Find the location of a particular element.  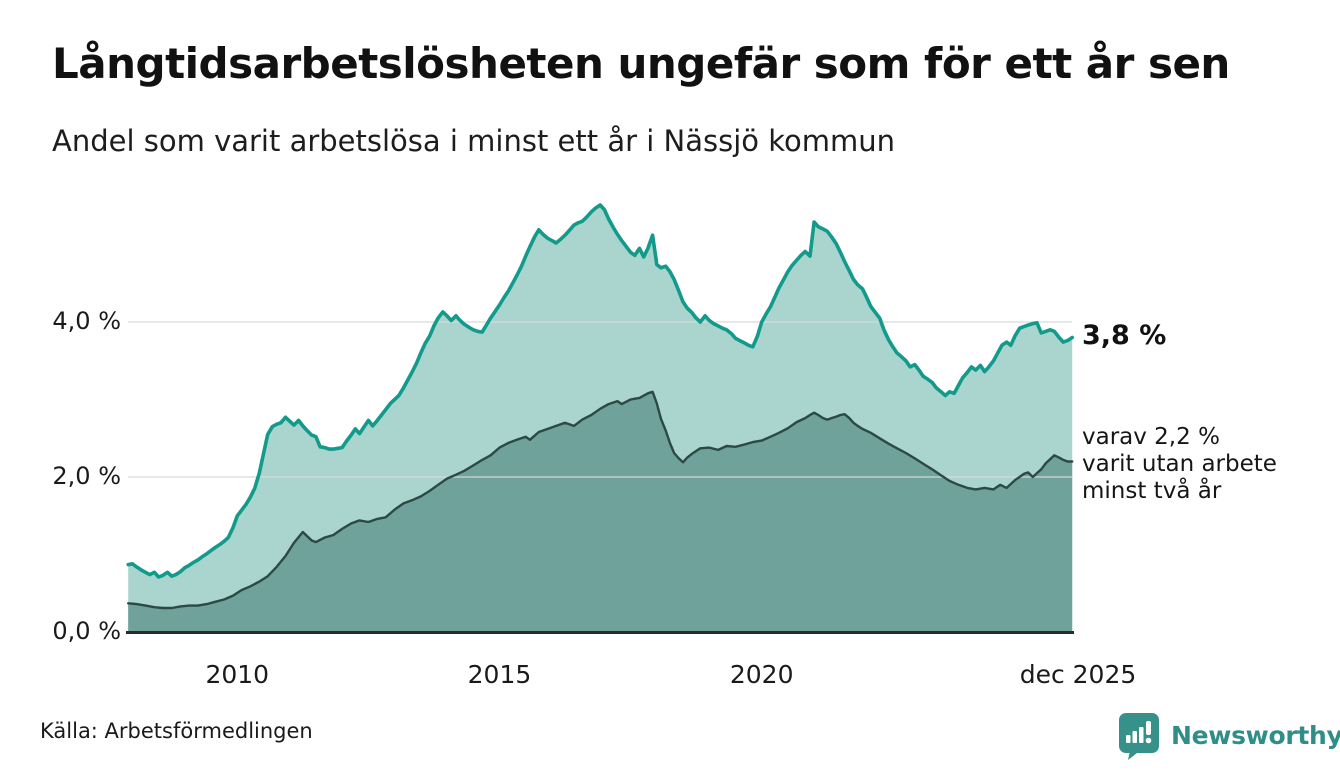

x-axis-tick-label: 2015 is located at coordinates (499, 674).